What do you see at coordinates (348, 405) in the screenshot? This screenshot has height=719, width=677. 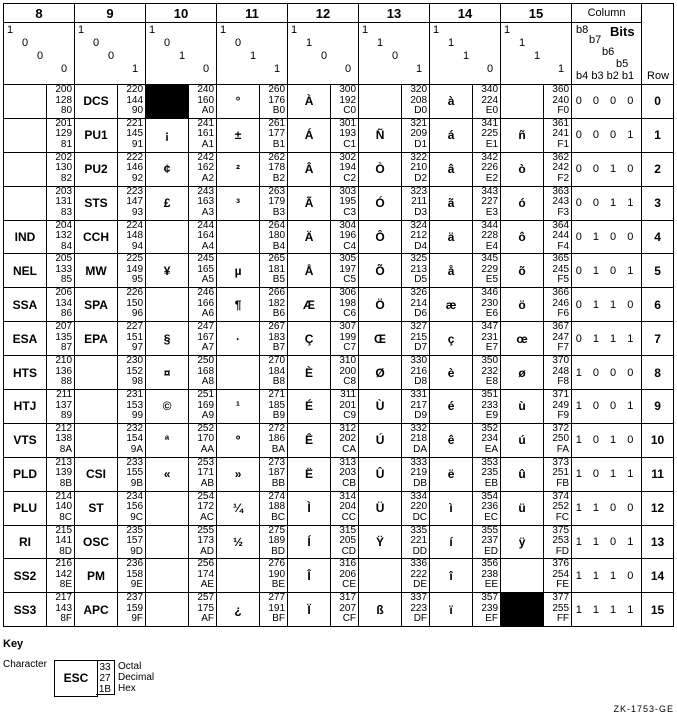 I see `decimal-value: 201` at bounding box center [348, 405].